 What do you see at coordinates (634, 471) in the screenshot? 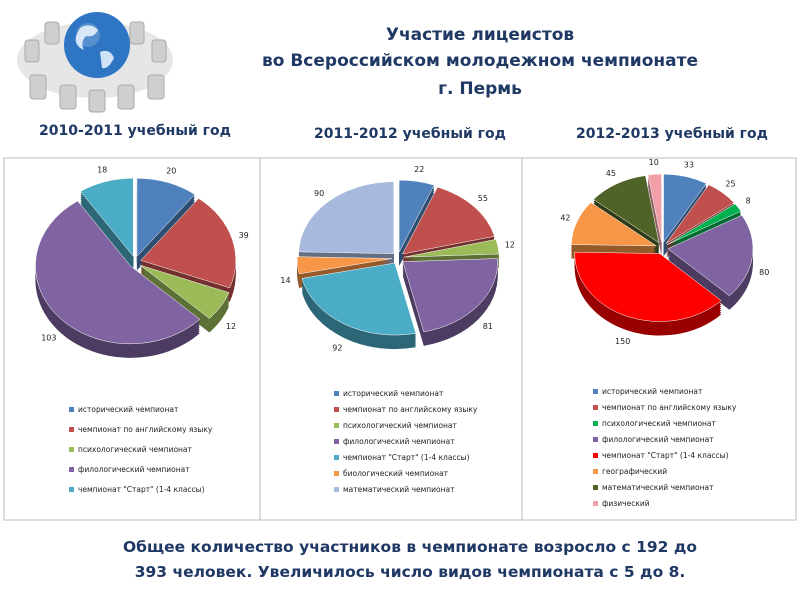
I see `legend-label: географический` at bounding box center [634, 471].